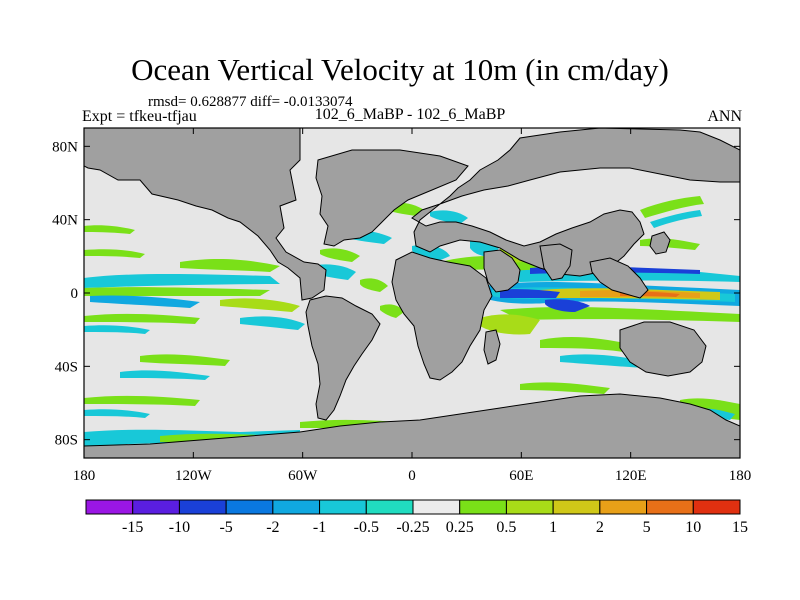 Image resolution: width=800 pixels, height=600 pixels. Describe the element at coordinates (412, 425) in the screenshot. I see `land-antarctica` at that location.